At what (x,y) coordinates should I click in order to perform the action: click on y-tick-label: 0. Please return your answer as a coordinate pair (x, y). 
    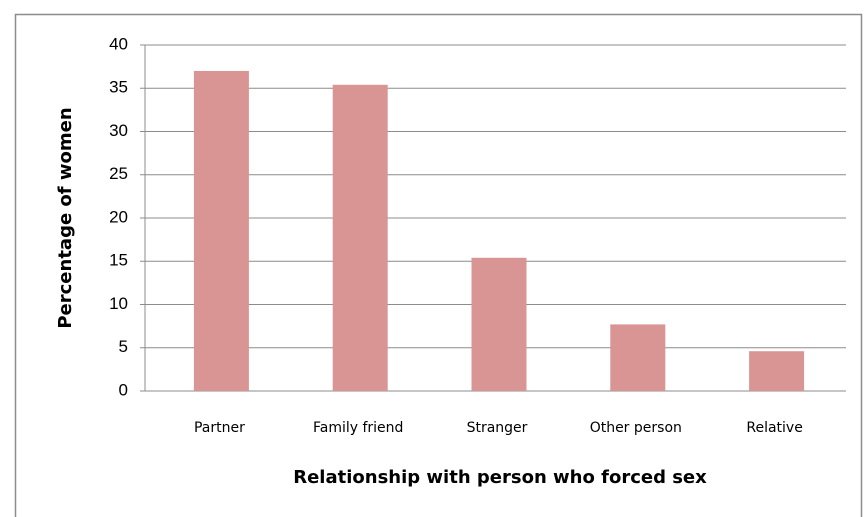
    Looking at the image, I should click on (123, 389).